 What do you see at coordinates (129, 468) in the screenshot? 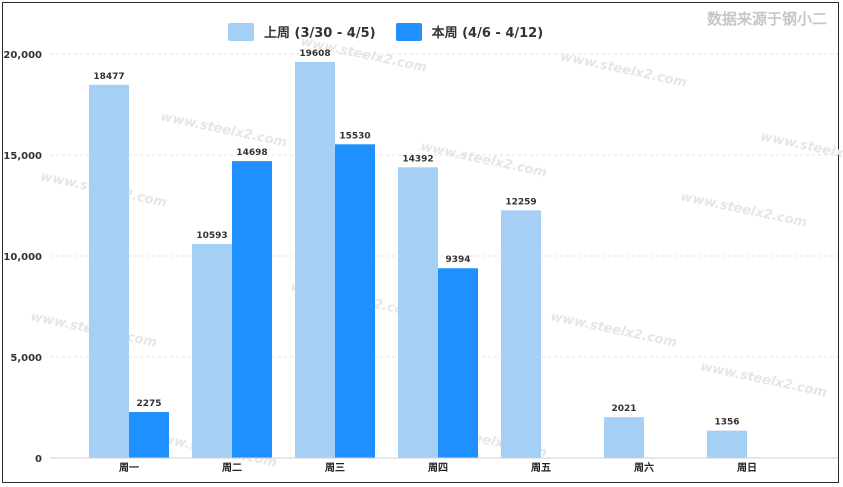
I see `x-category-label: 周一` at bounding box center [129, 468].